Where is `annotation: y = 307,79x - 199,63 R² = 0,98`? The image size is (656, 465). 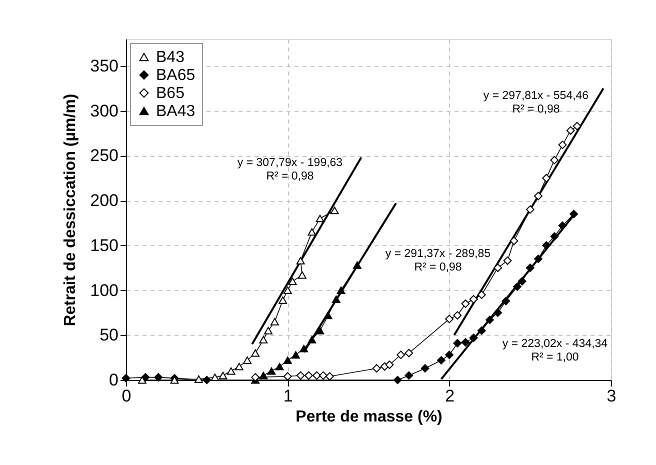 annotation: y = 307,79x - 199,63 R² = 0,98 is located at coordinates (290, 169).